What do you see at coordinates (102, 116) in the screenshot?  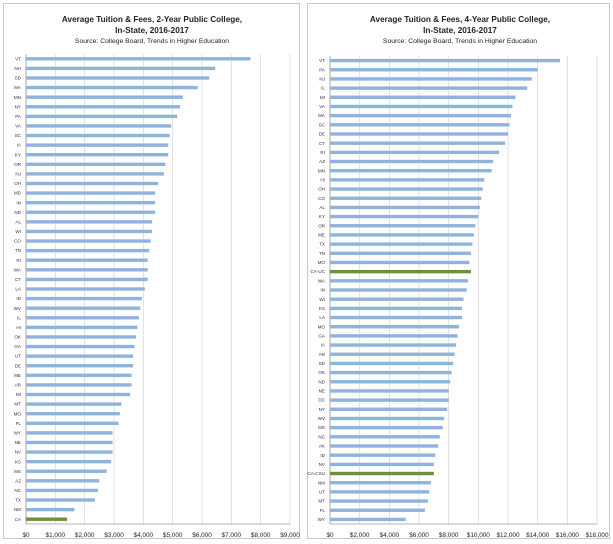 I see `bar-pa` at bounding box center [102, 116].